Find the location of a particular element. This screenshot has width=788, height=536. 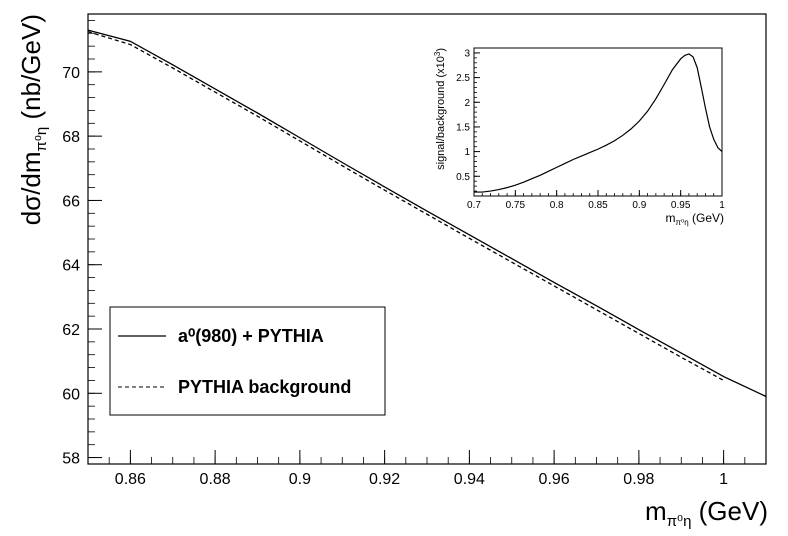

main-x-axis-label-sub: π⁰η is located at coordinates (679, 521).